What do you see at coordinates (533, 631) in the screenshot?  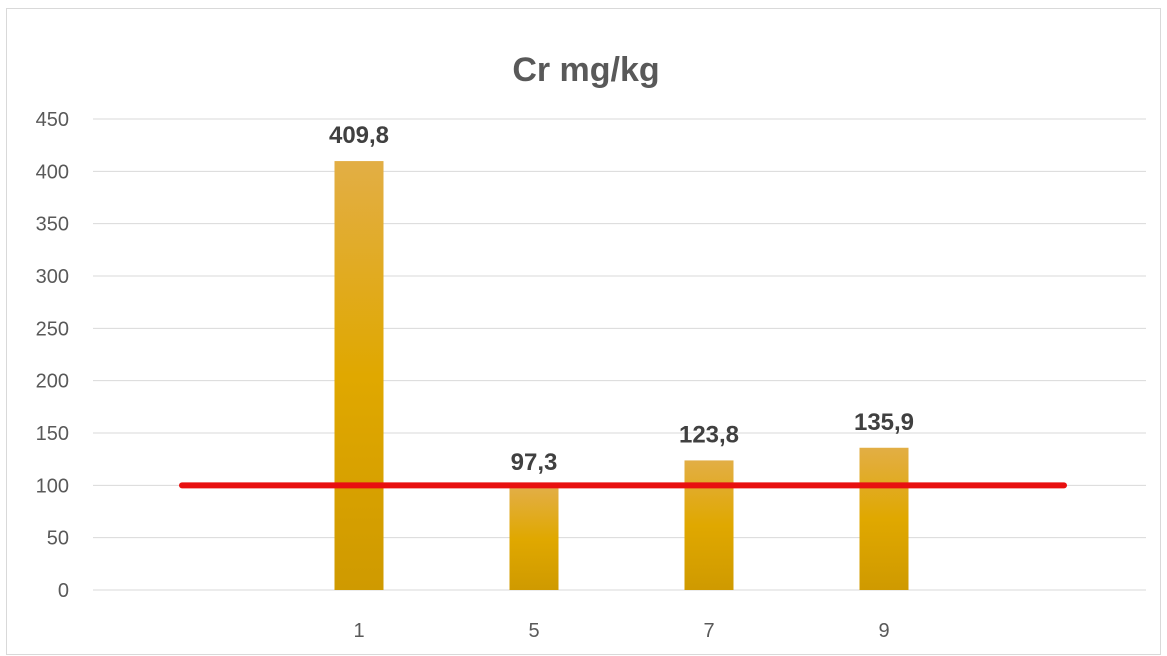 I see `x-tick-label: 5` at bounding box center [533, 631].